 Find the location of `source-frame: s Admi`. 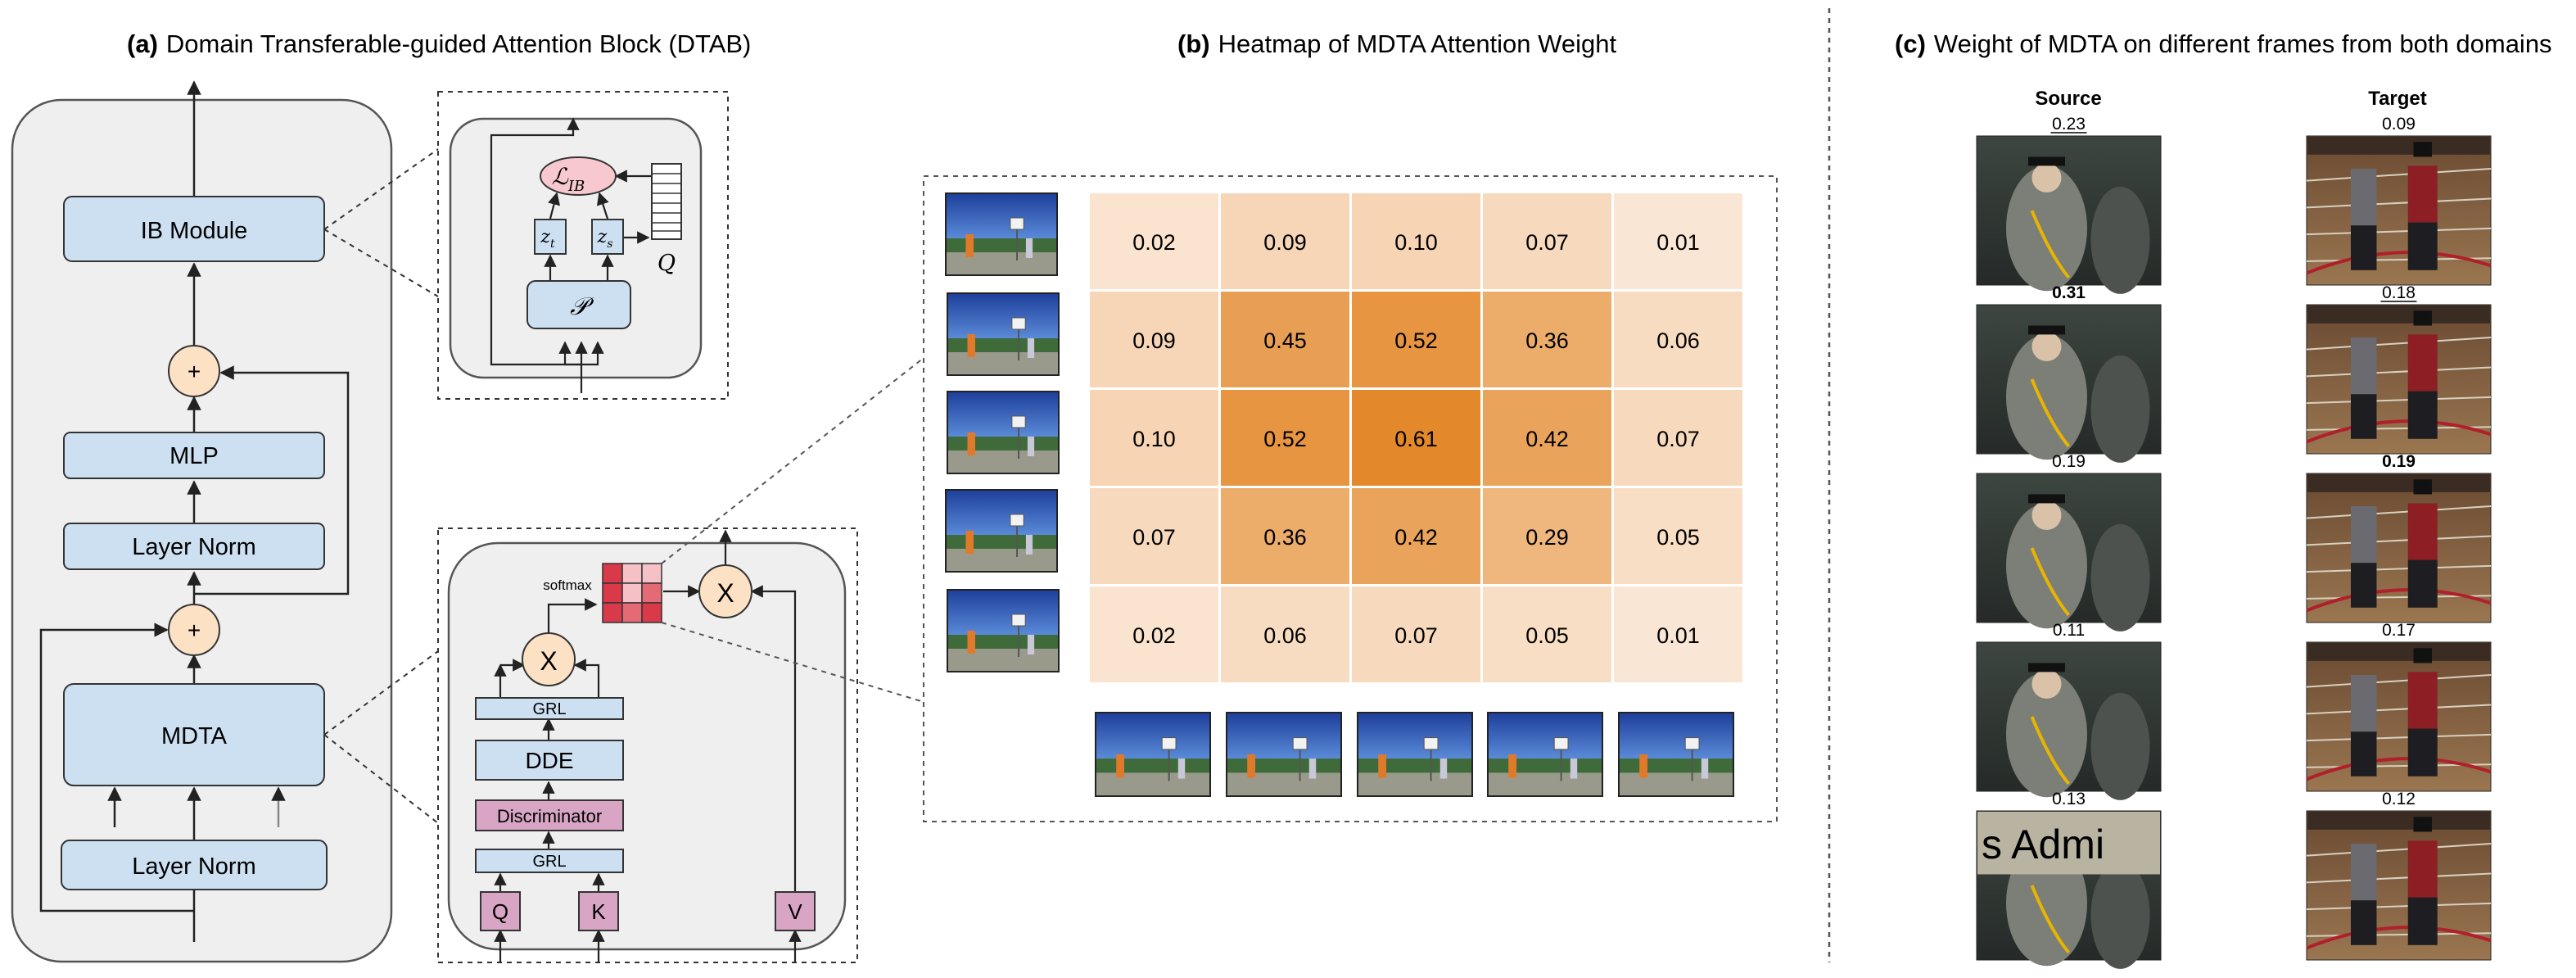

source-frame: s Admi is located at coordinates (2069, 890).